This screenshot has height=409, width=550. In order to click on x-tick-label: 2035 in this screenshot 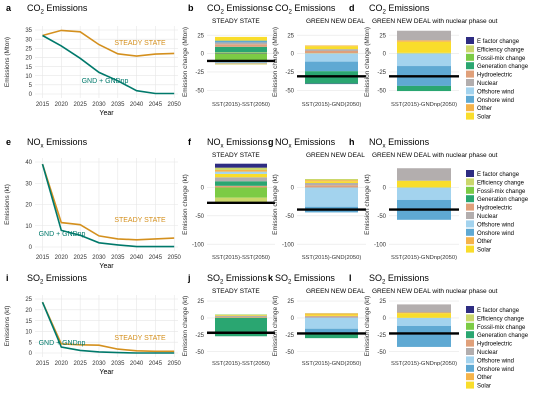, I will do `click(118, 364)`.